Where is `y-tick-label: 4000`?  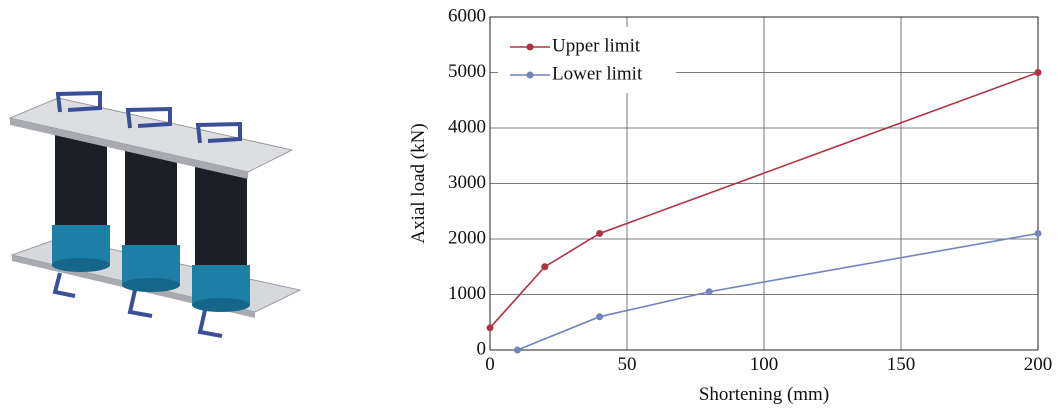
y-tick-label: 4000 is located at coordinates (467, 126).